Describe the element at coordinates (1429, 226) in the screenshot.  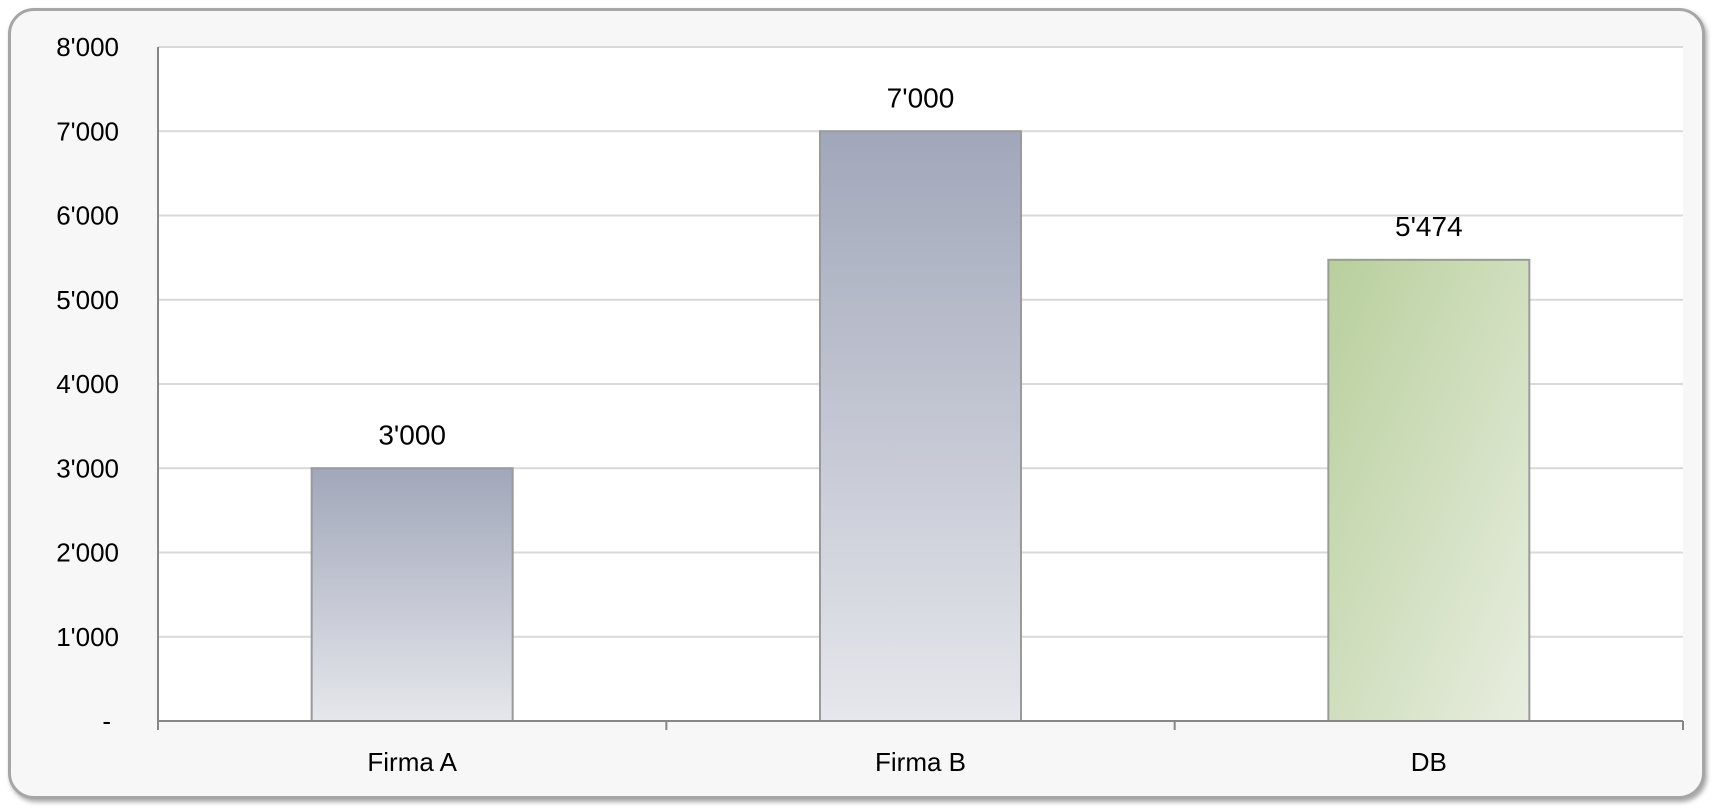
I see `data-label: 5'474` at that location.